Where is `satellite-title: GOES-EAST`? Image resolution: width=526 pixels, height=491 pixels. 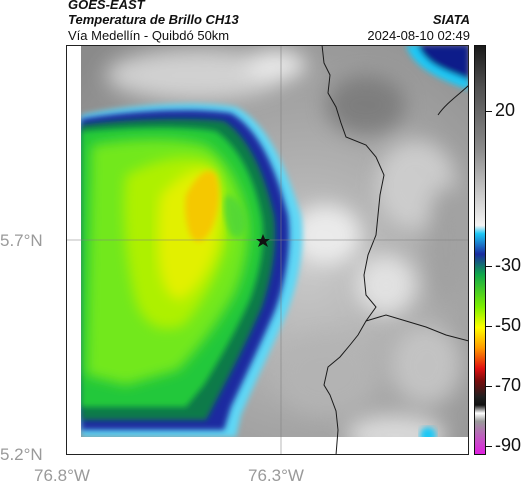
satellite-title: GOES-EAST is located at coordinates (106, 6).